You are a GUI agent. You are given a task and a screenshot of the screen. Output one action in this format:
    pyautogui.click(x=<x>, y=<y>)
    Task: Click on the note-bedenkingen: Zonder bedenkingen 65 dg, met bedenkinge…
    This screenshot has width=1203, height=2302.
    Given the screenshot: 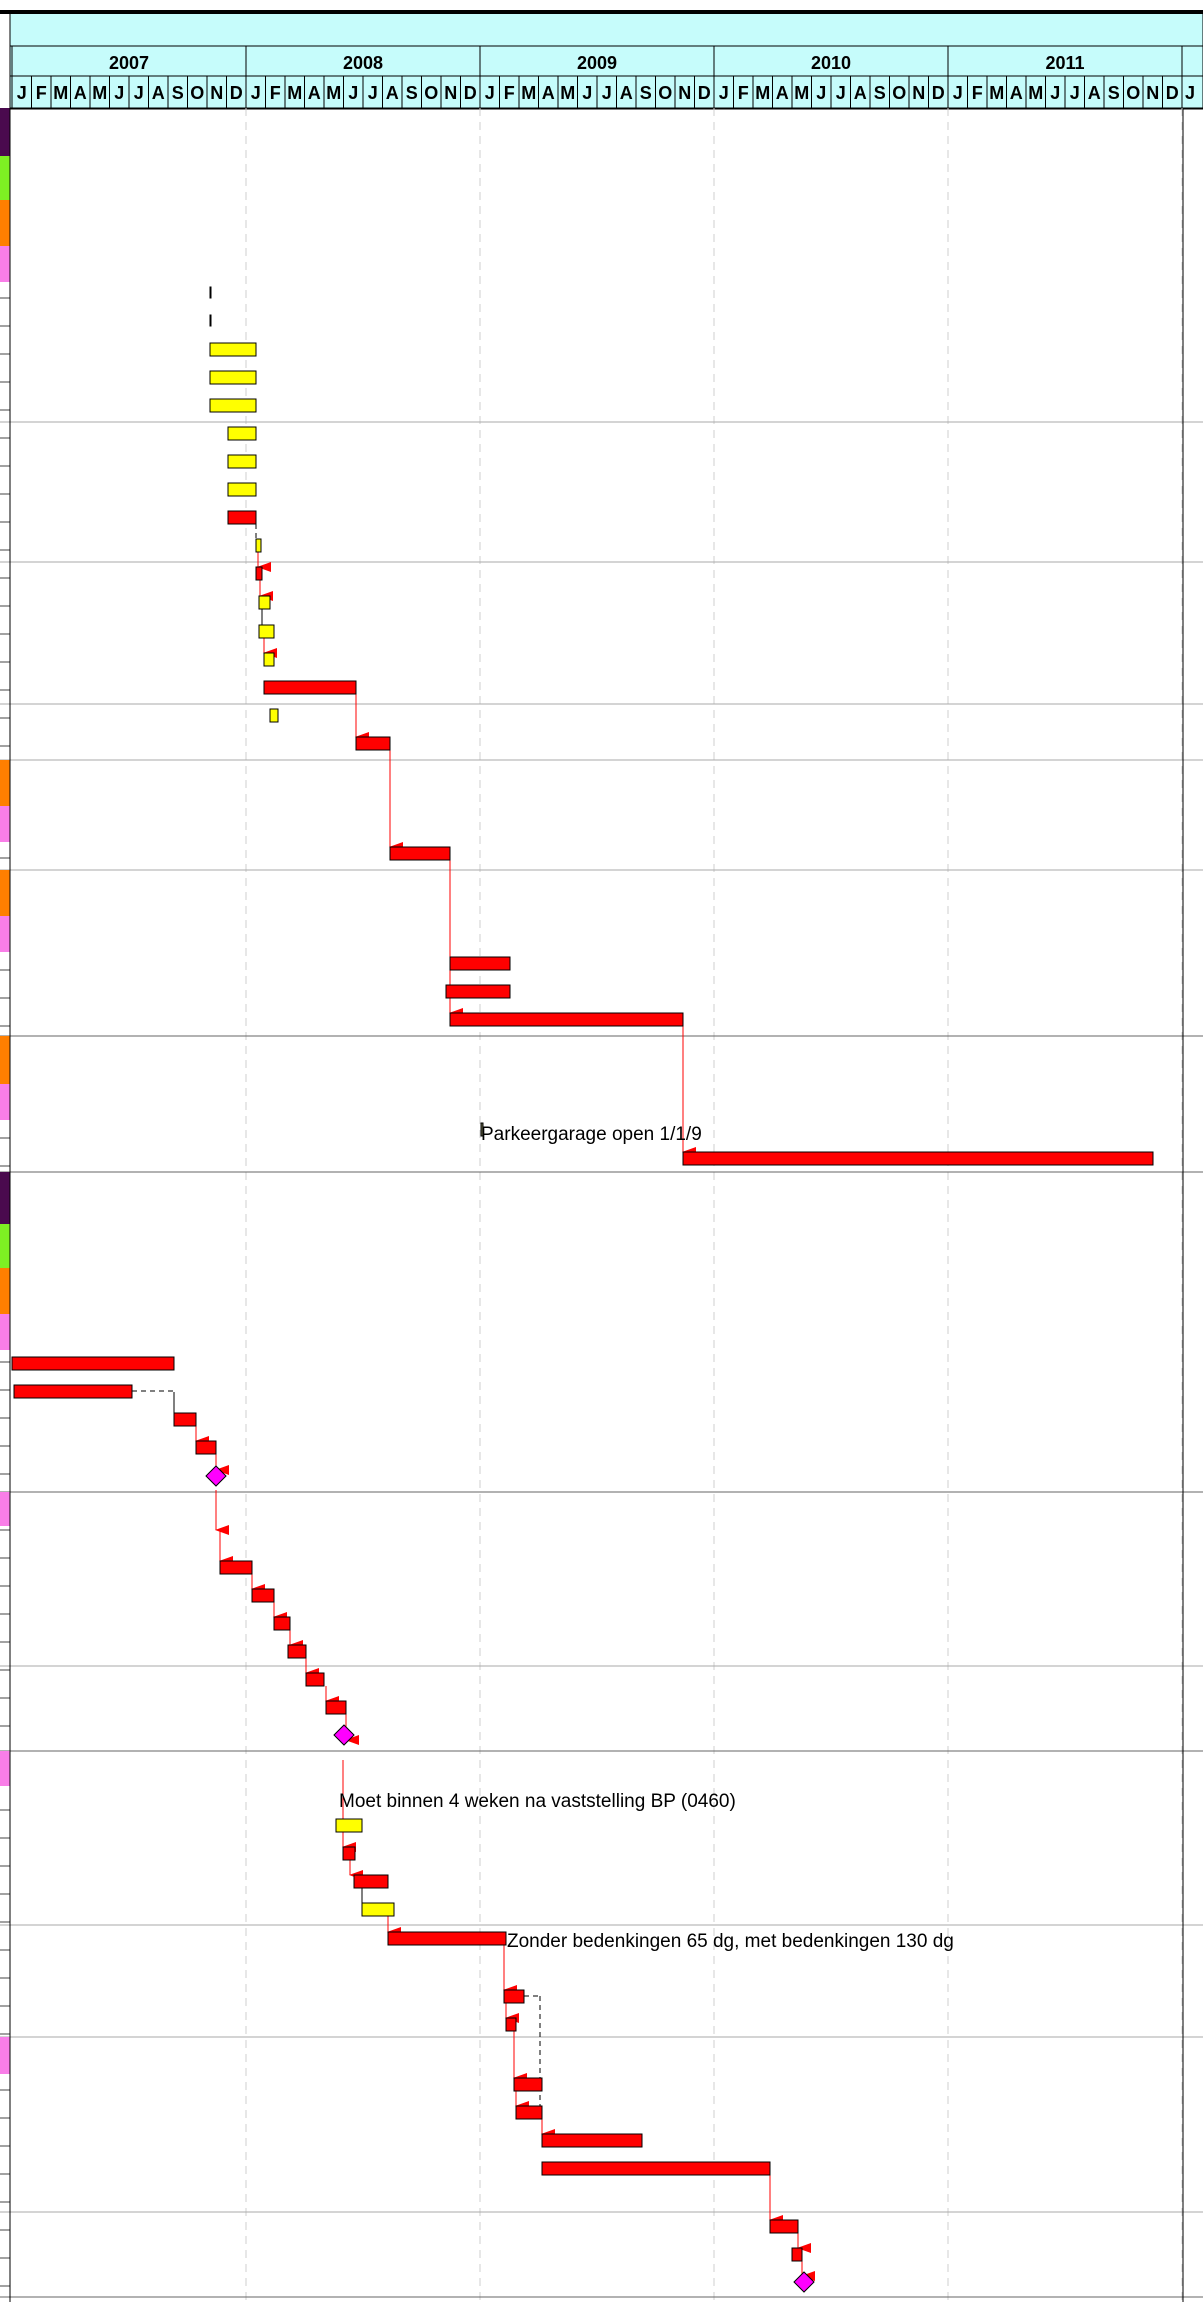 What is the action you would take?
    pyautogui.click(x=730, y=1941)
    